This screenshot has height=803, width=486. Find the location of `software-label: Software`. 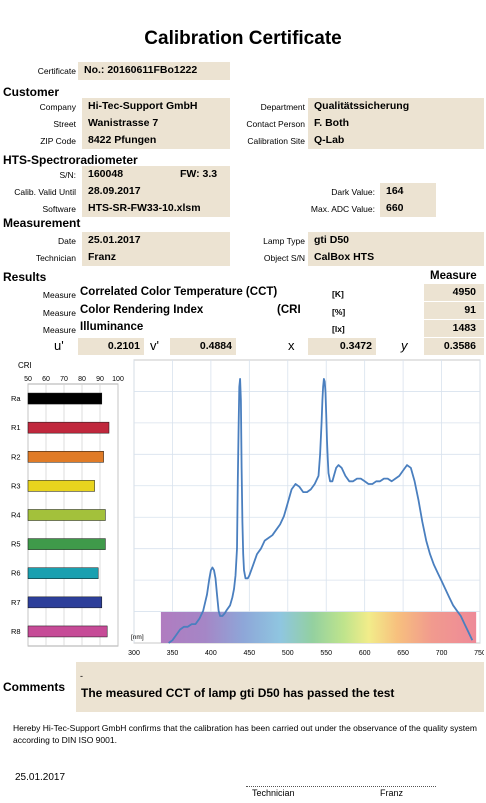

software-label: Software is located at coordinates (59, 209).